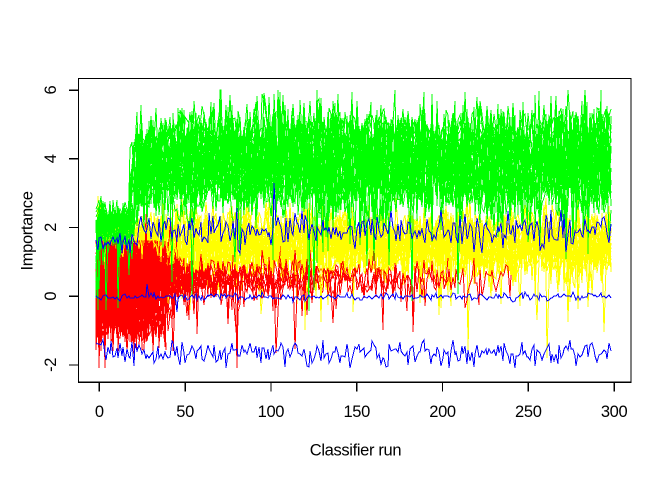 Image resolution: width=672 pixels, height=485 pixels. What do you see at coordinates (271, 412) in the screenshot?
I see `svg-text: 100` at bounding box center [271, 412].